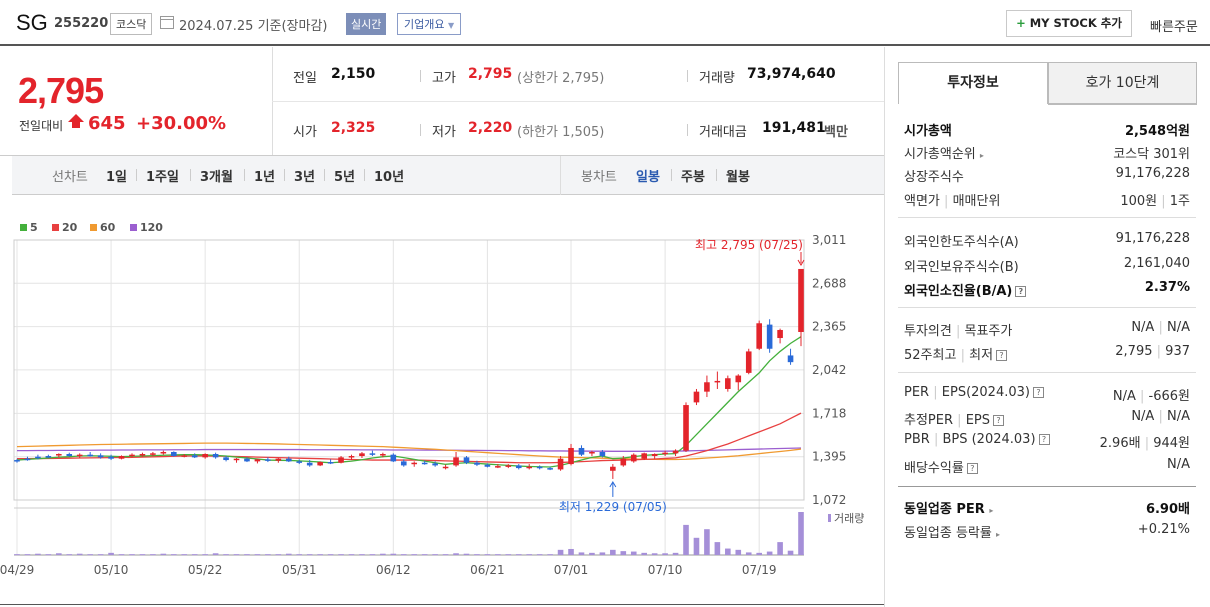 This screenshot has width=1210, height=607. I want to click on info-per: PER | EPS(2024.03)? N/A | -666원, so click(1047, 396).